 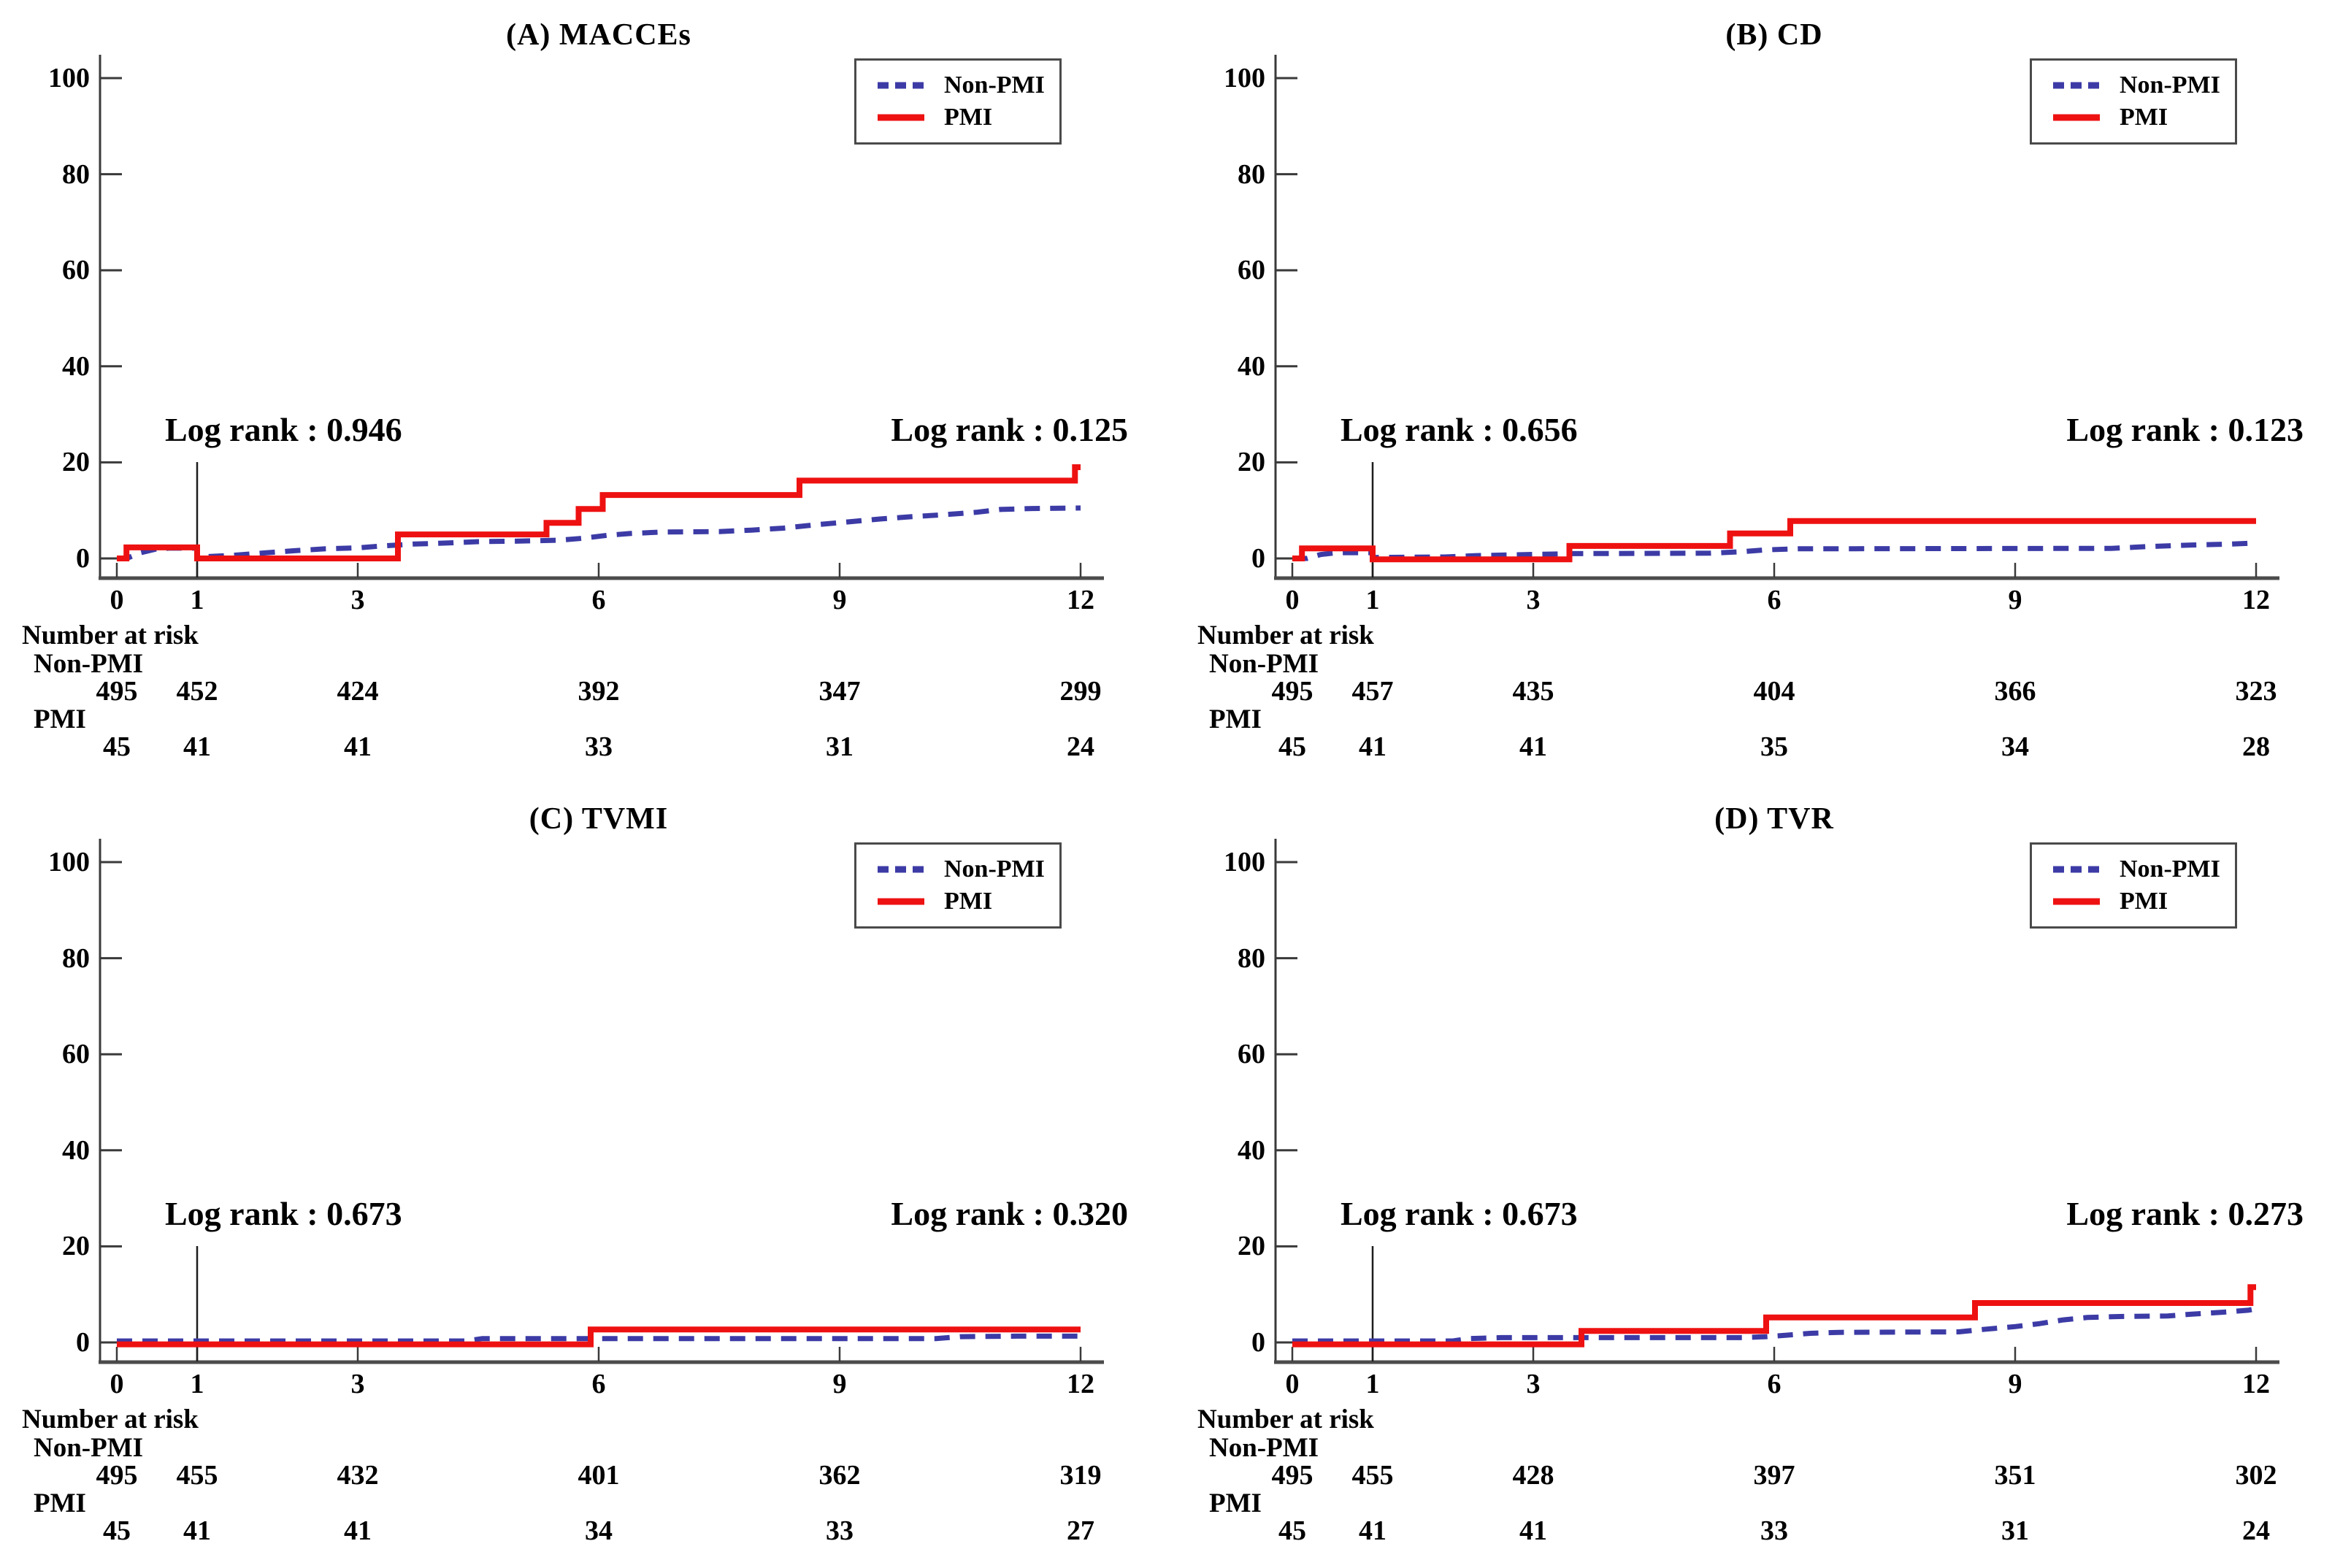 What do you see at coordinates (2256, 746) in the screenshot?
I see `risk-count: 28` at bounding box center [2256, 746].